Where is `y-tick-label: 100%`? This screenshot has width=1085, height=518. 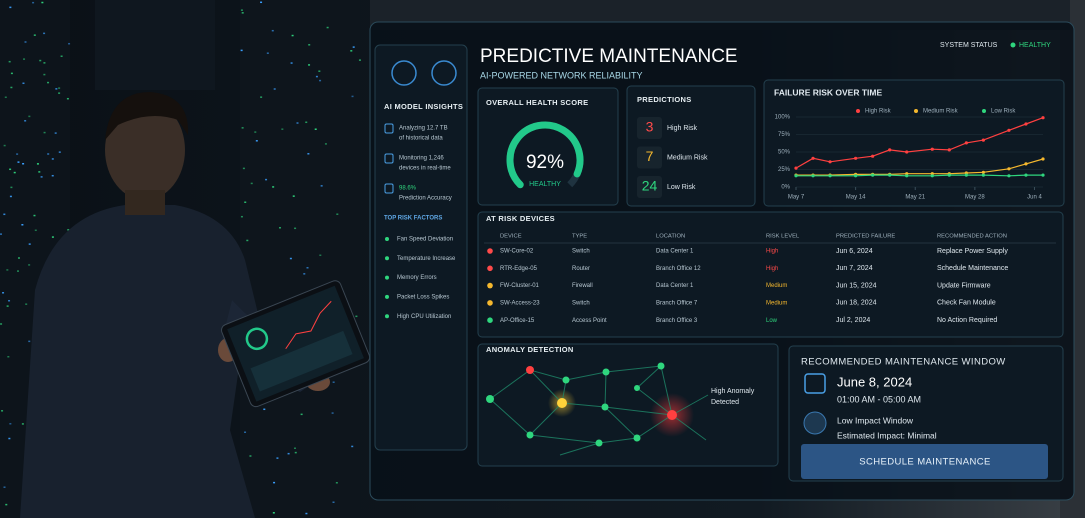
y-tick-label: 100% is located at coordinates (783, 118).